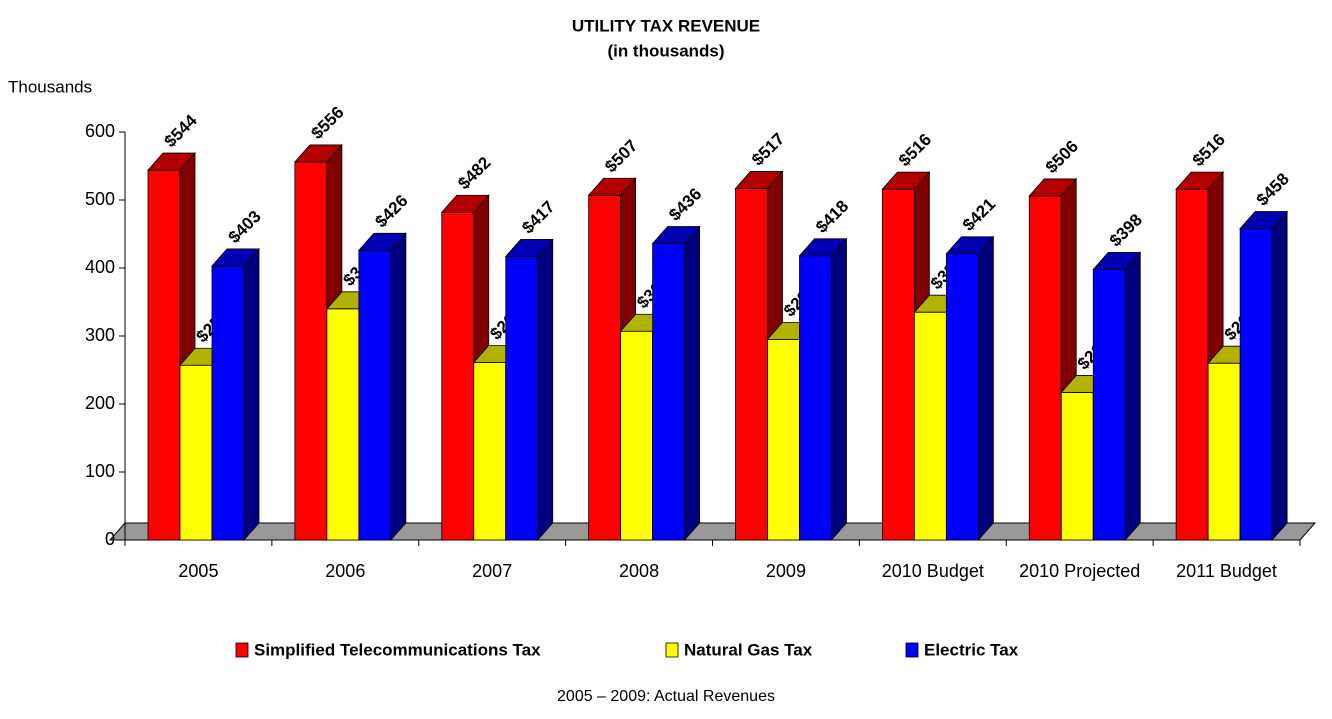 The width and height of the screenshot is (1332, 719). Describe the element at coordinates (971, 649) in the screenshot. I see `legend-label: Electric Tax` at that location.